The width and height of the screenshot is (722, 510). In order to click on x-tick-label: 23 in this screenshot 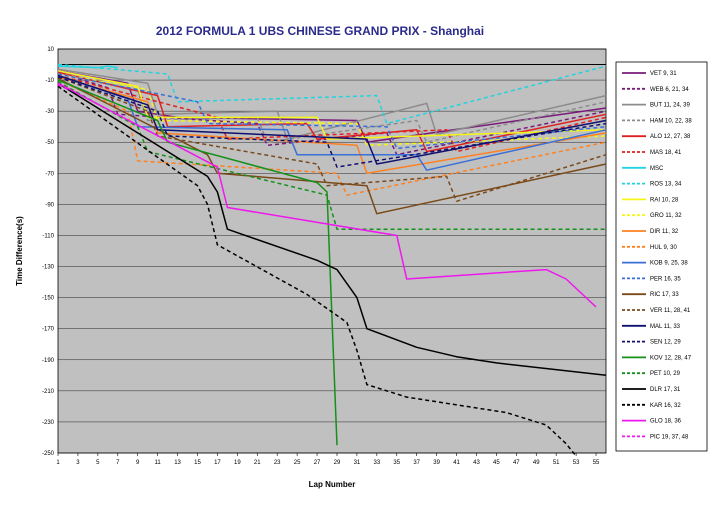, I will do `click(277, 463)`.